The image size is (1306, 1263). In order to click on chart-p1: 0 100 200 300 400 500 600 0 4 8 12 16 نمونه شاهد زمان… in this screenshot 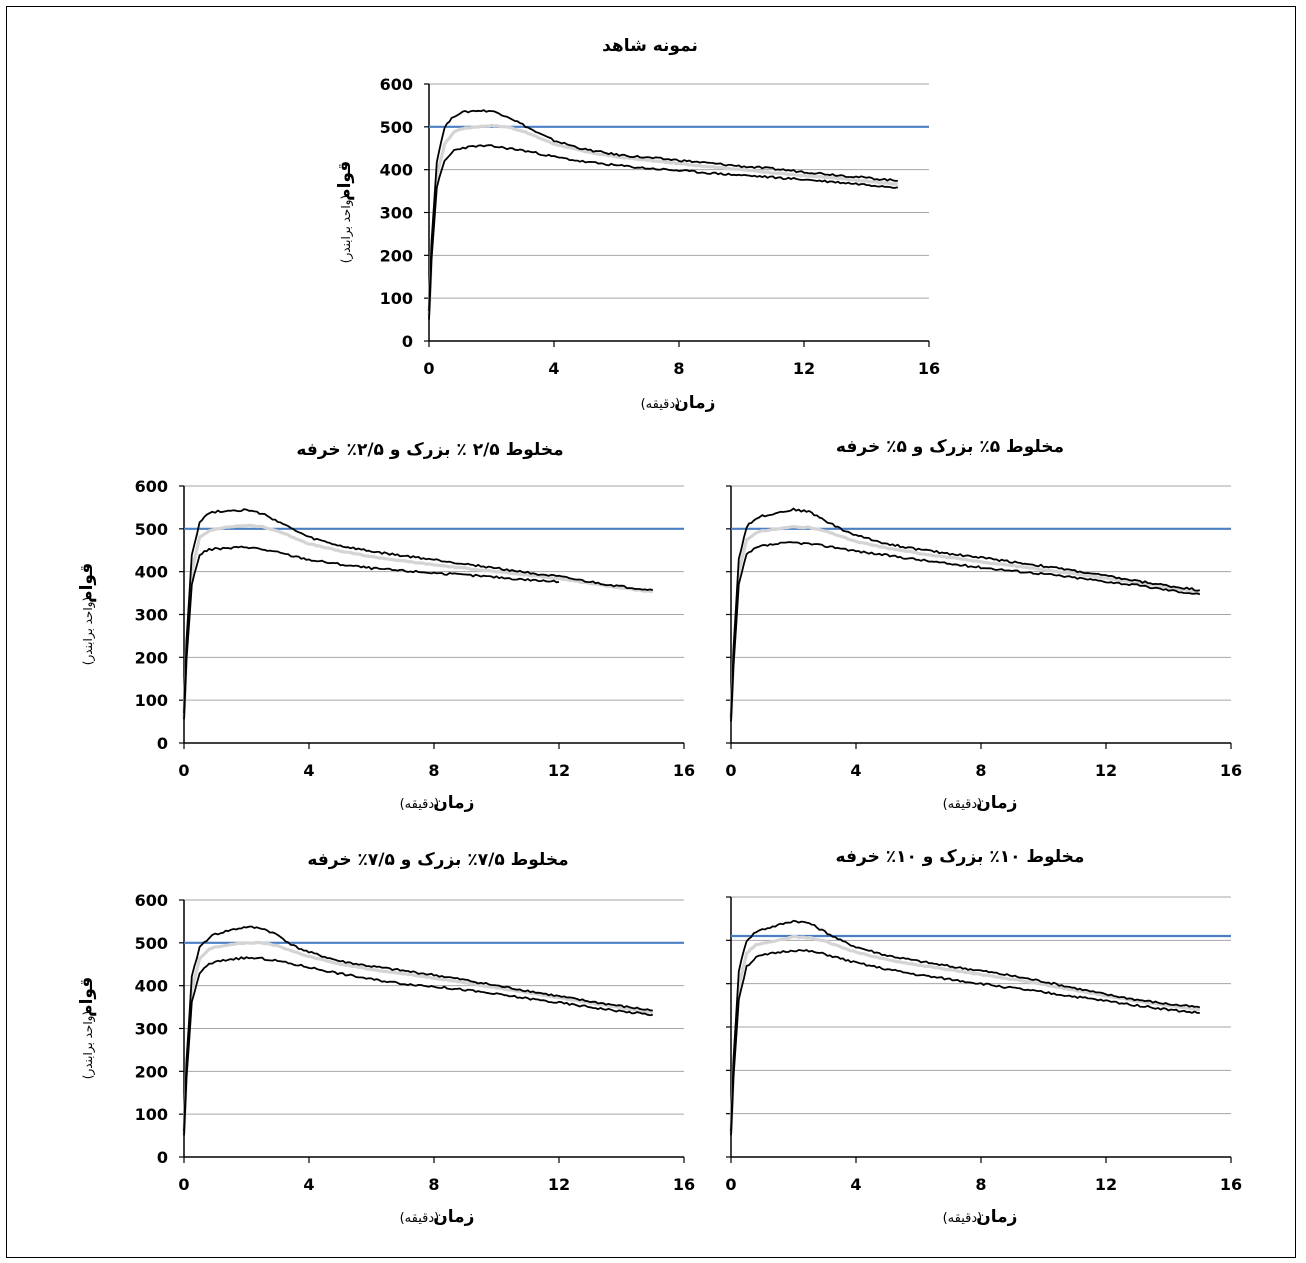, I will do `click(637, 224)`.